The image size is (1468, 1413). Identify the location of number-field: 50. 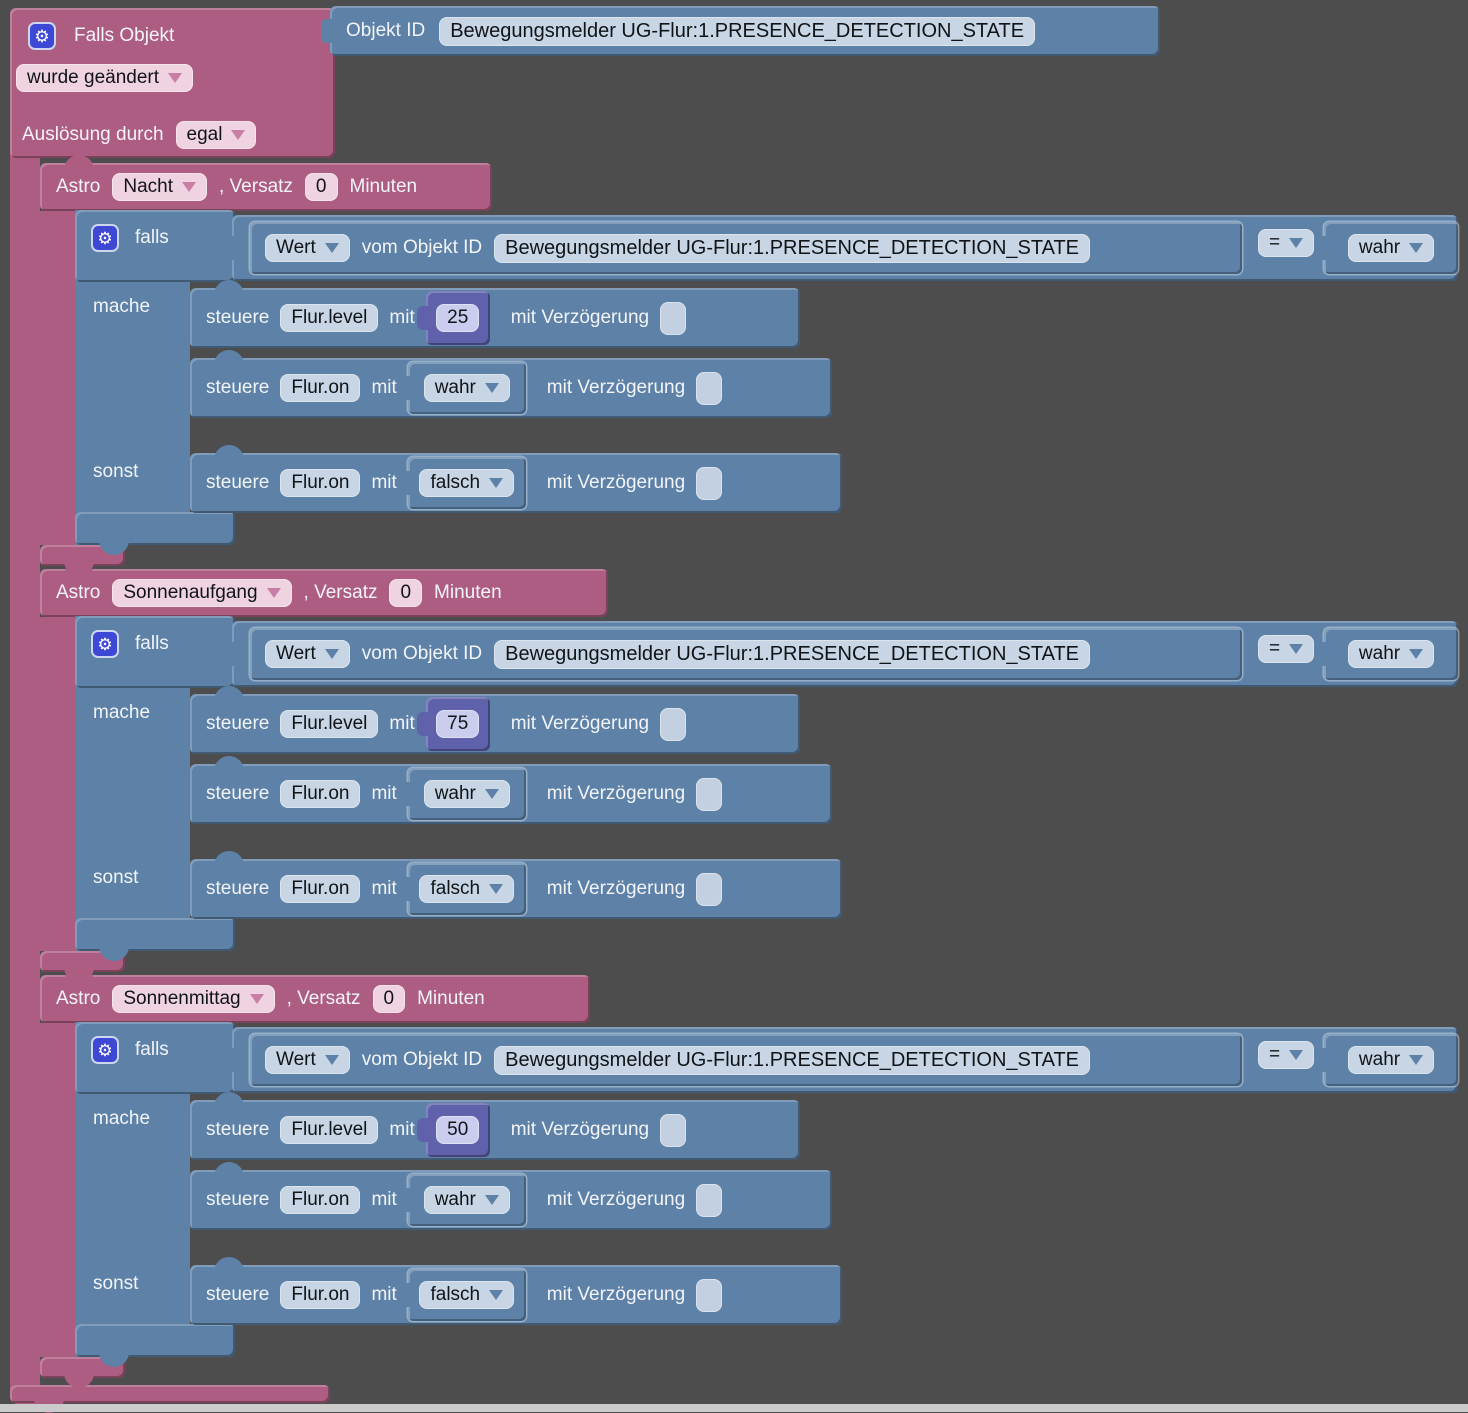
(458, 1130).